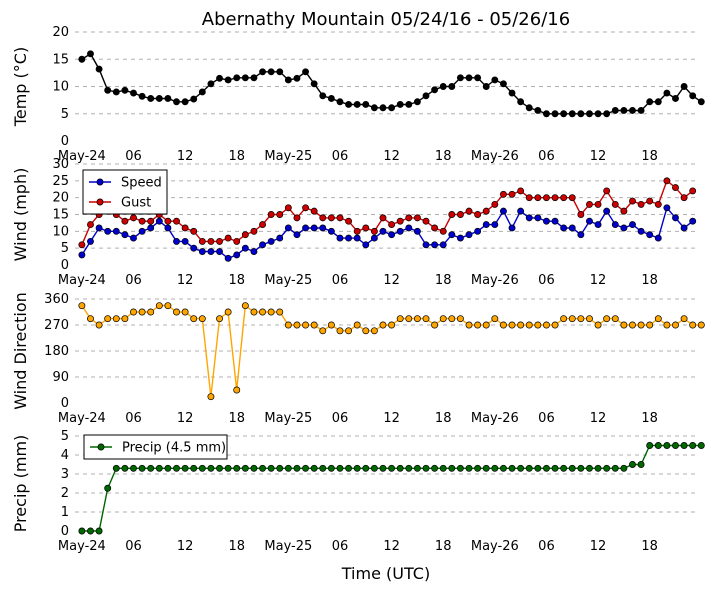  Describe the element at coordinates (82, 156) in the screenshot. I see `x-tick-label: May-24` at that location.